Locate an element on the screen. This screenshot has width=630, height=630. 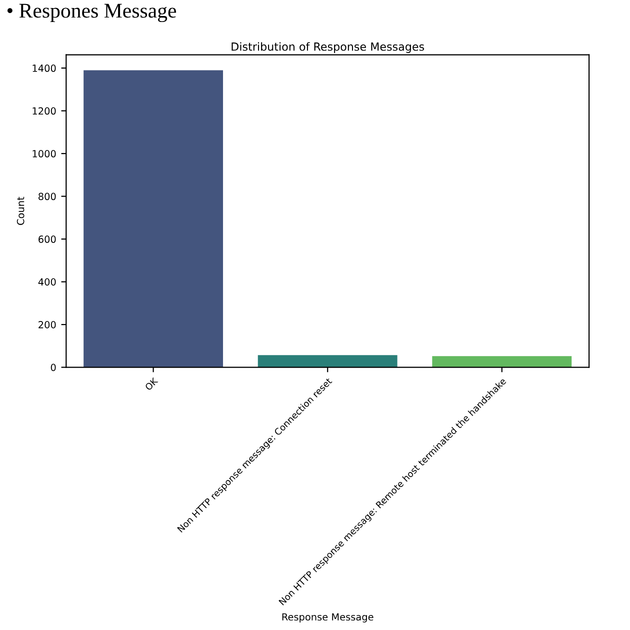
text: • Respones Message is located at coordinates (91, 13).